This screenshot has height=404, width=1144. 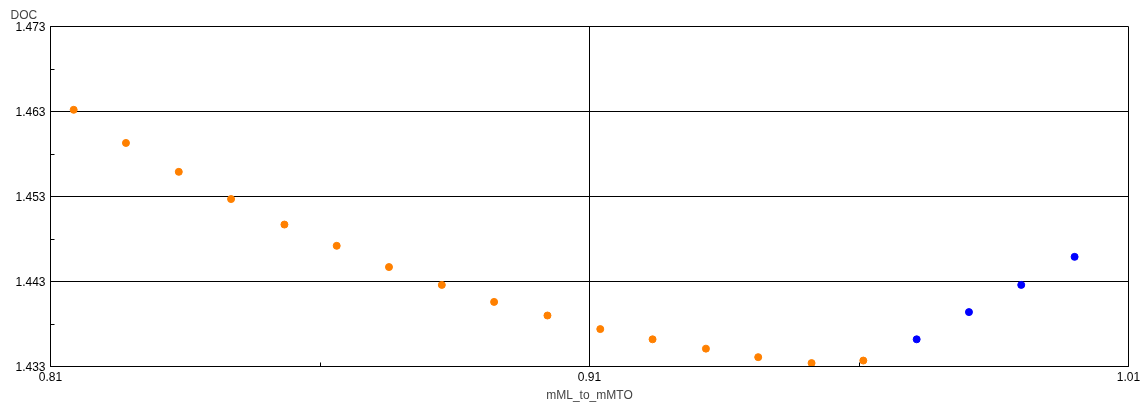 What do you see at coordinates (589, 394) in the screenshot?
I see `x-axis-title: mML_to_mMTO` at bounding box center [589, 394].